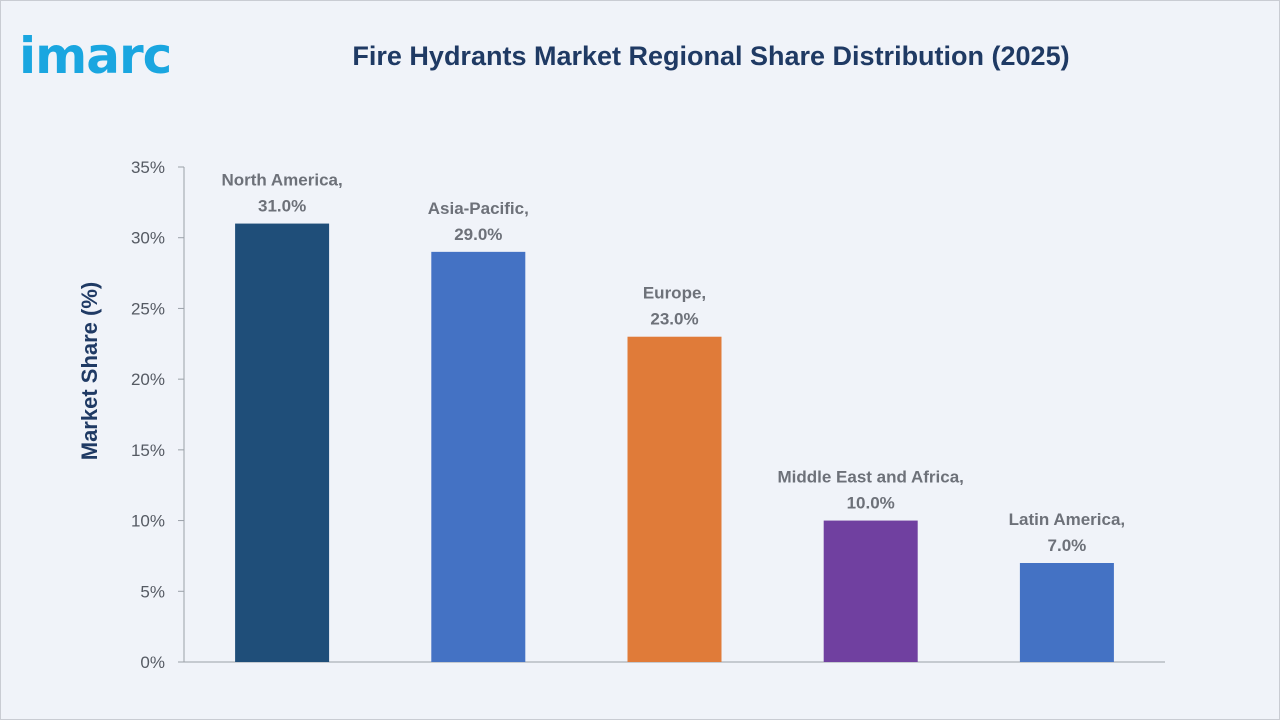 This screenshot has width=1280, height=720. Describe the element at coordinates (152, 662) in the screenshot. I see `y-tick-label: 0%` at that location.